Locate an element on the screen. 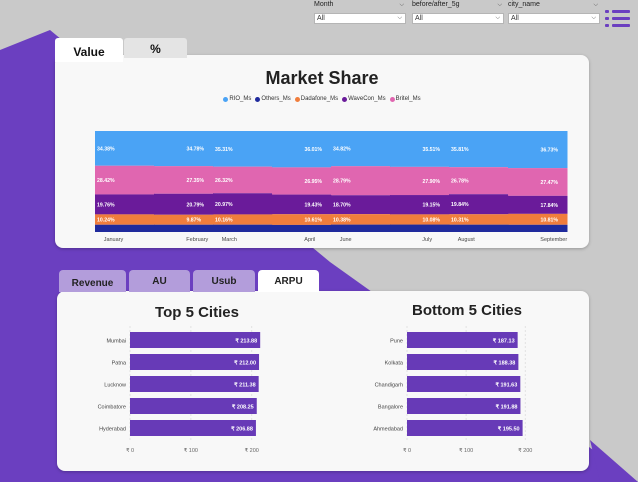 This screenshot has height=482, width=638. data-label: 20.79% is located at coordinates (195, 205).